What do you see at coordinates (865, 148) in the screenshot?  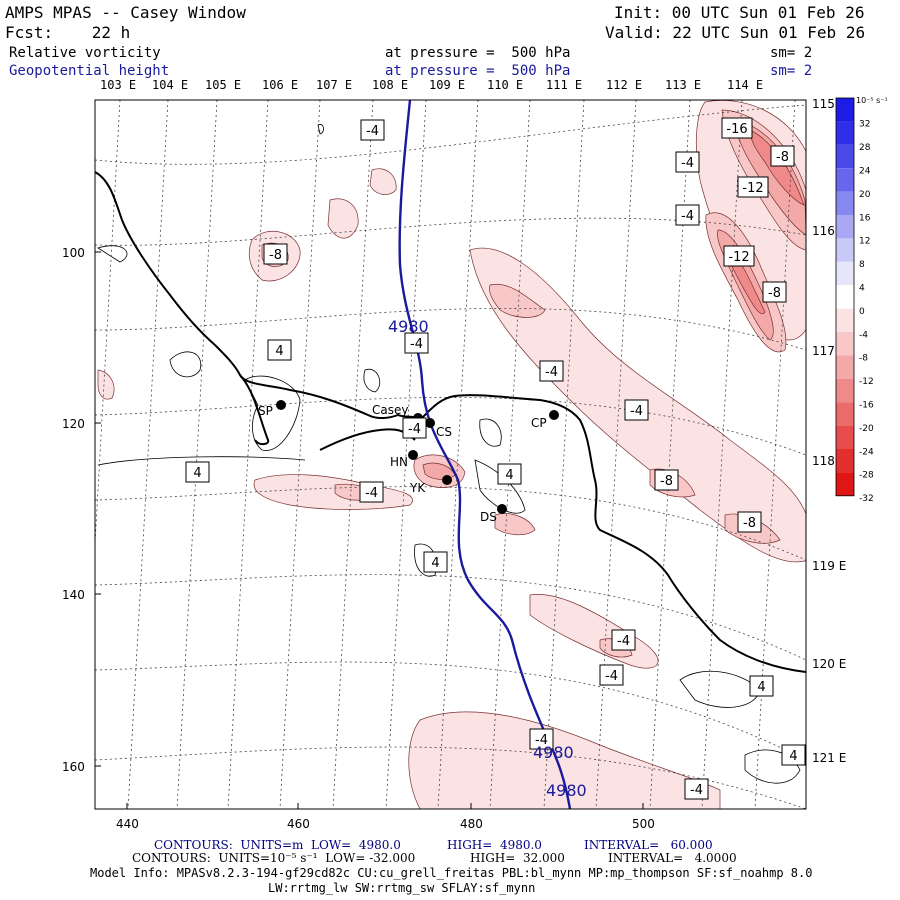 I see `colorbar-tick: 28` at bounding box center [865, 148].